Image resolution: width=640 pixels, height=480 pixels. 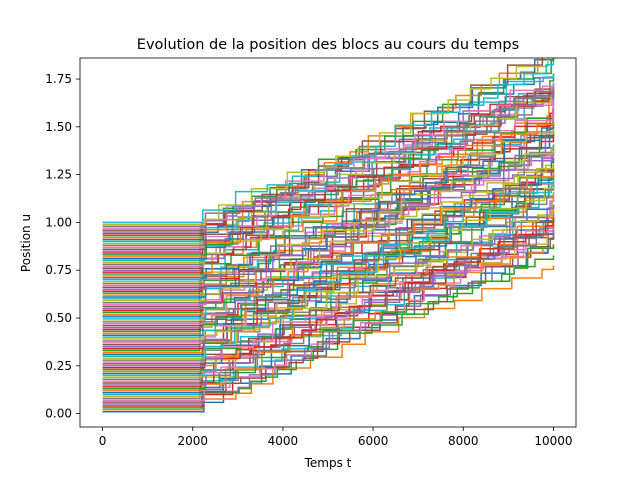 I want to click on x-axis-label: Temps t, so click(x=328, y=463).